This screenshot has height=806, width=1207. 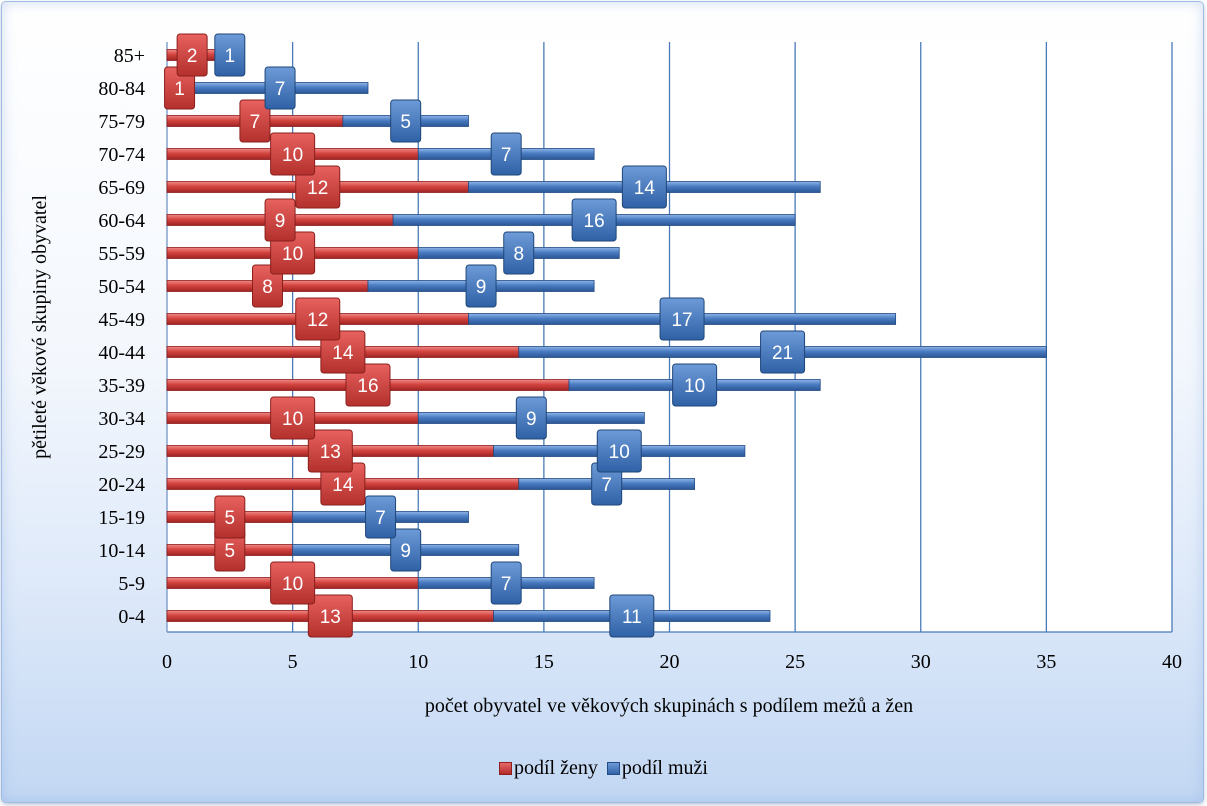 I want to click on legend-label-zeny: podíl ženy, so click(x=556, y=768).